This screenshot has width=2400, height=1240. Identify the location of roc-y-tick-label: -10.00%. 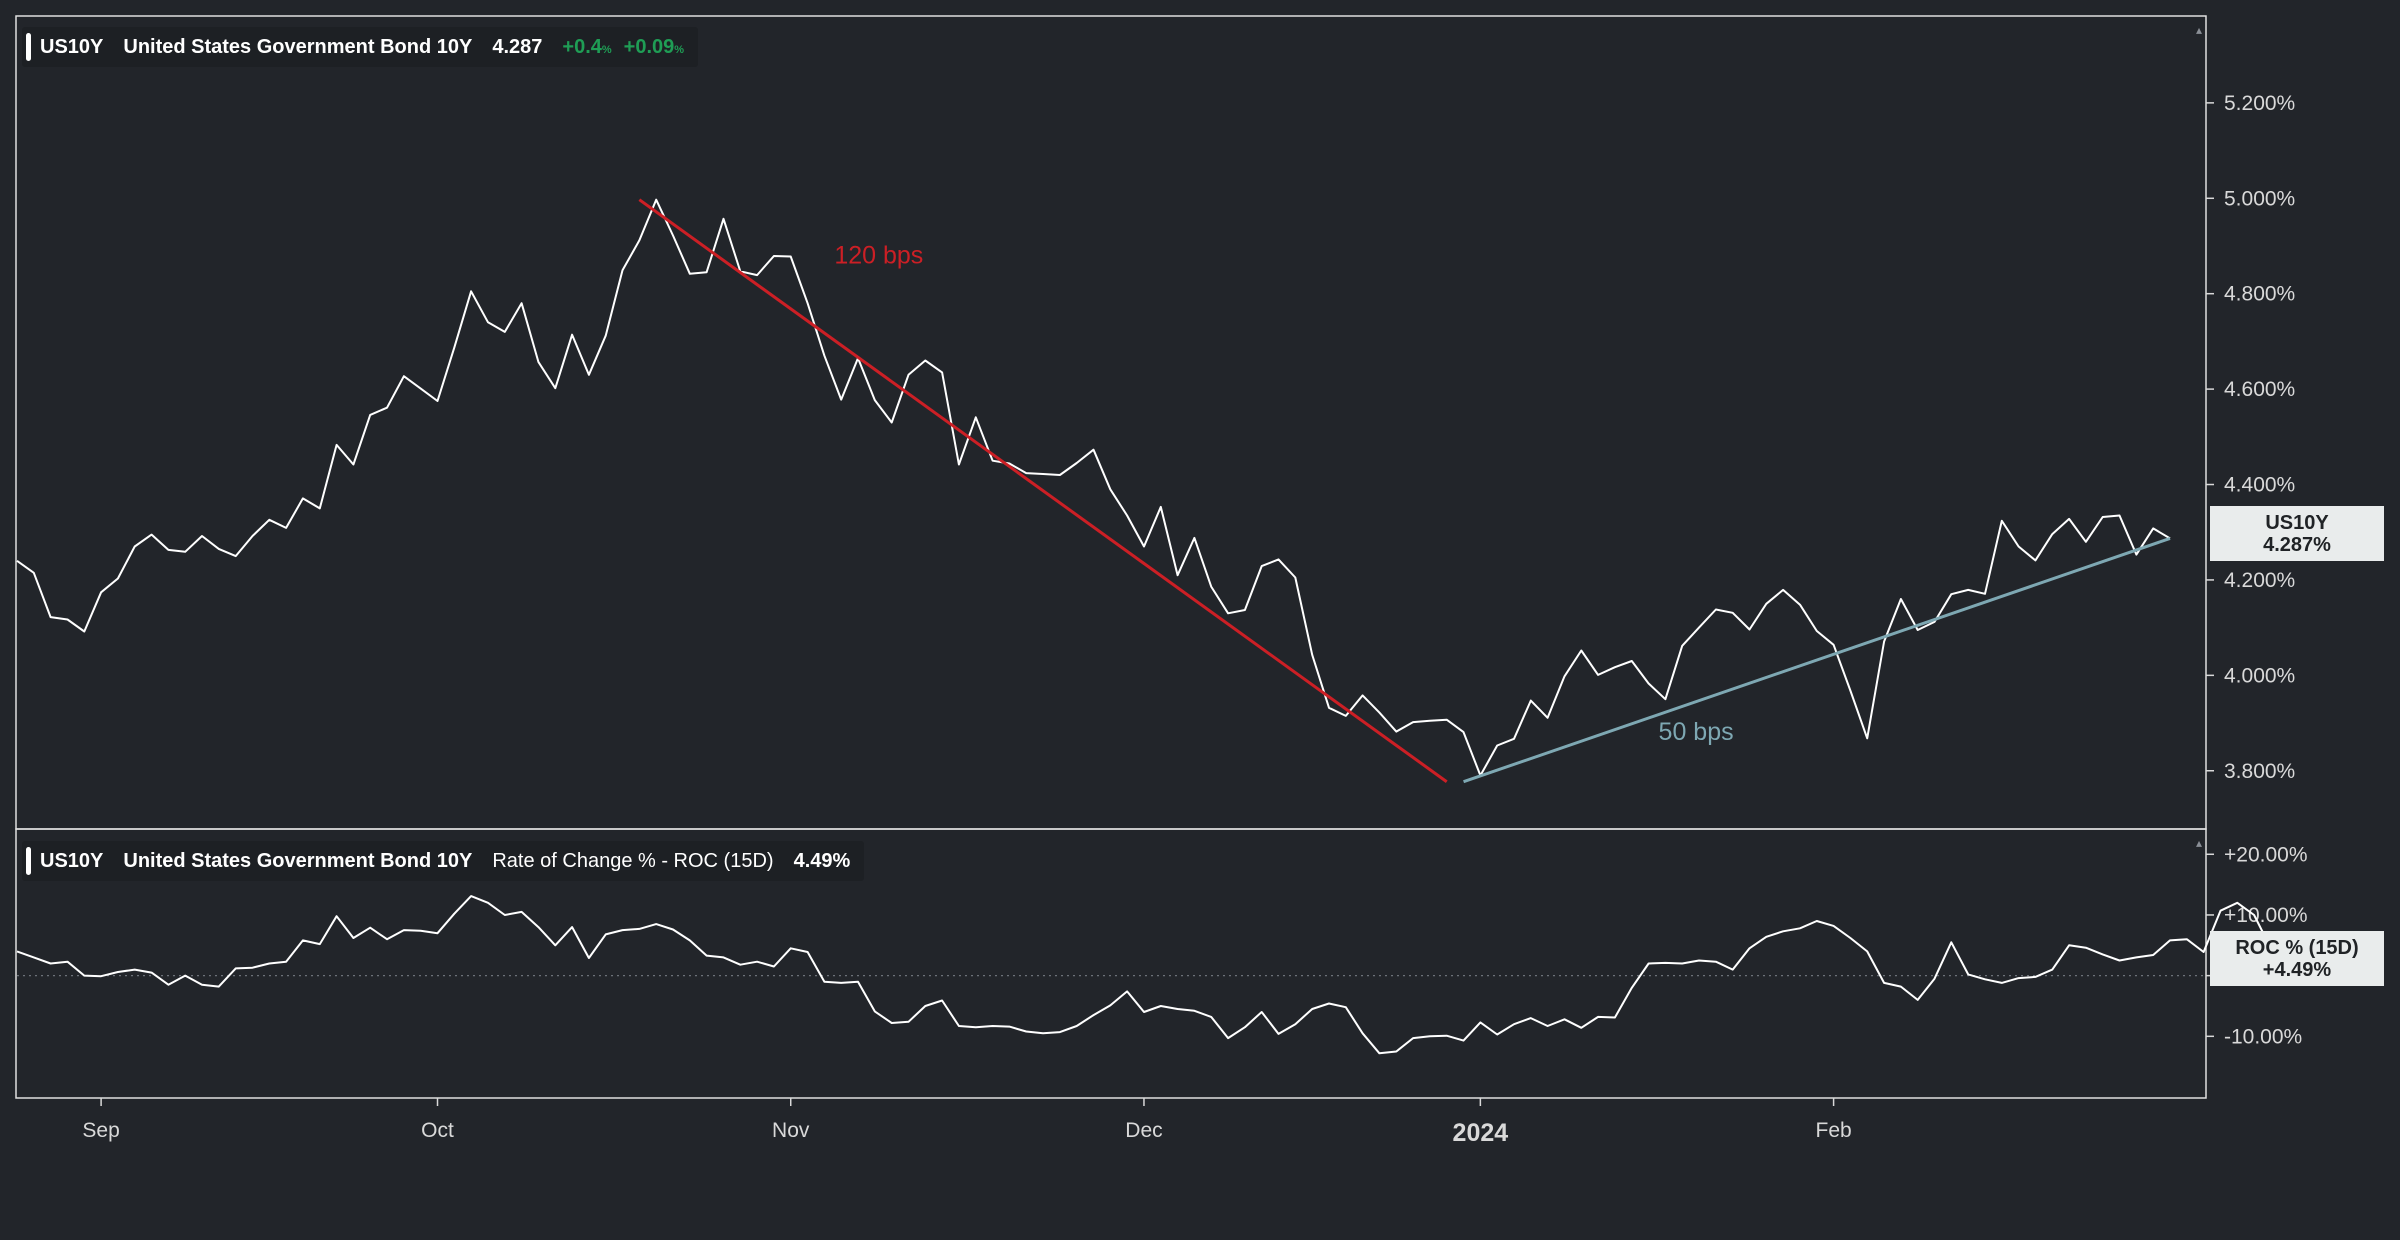
(2263, 1036).